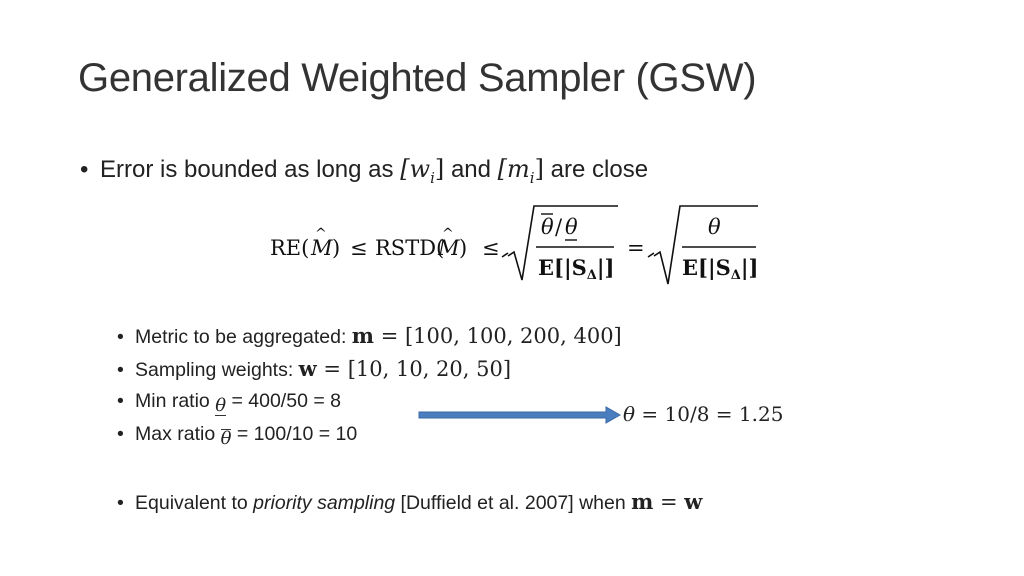  What do you see at coordinates (463, 248) in the screenshot?
I see `formula-close-2: )` at bounding box center [463, 248].